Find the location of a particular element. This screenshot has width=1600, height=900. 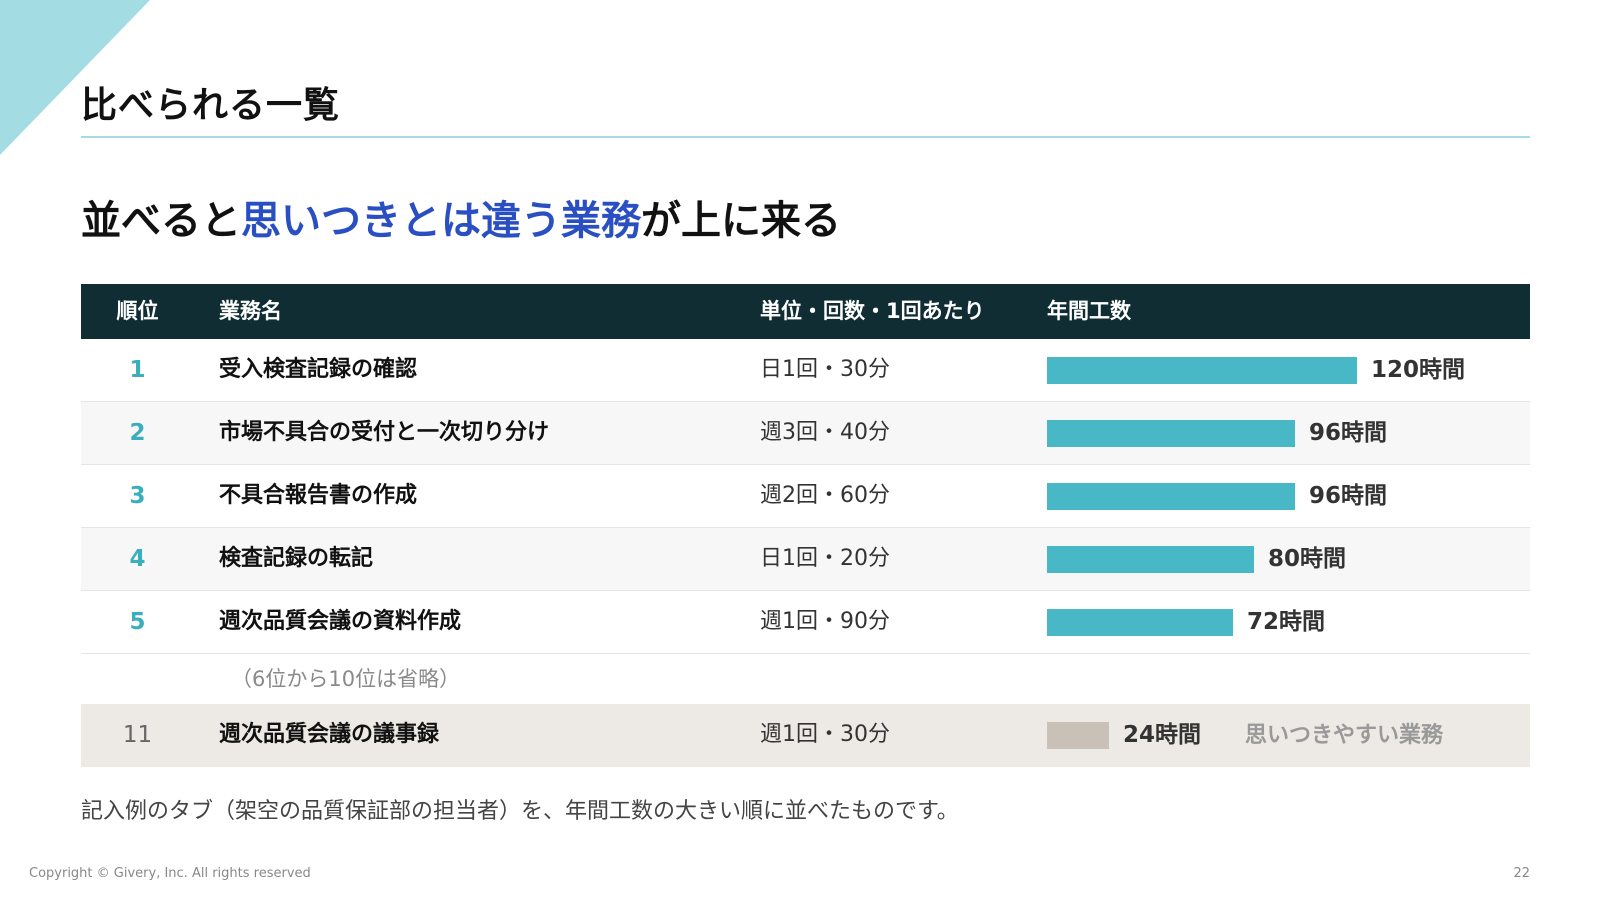

table-row: 1 受入検査記録の確認 日1回・30分 120時間 is located at coordinates (805, 370).